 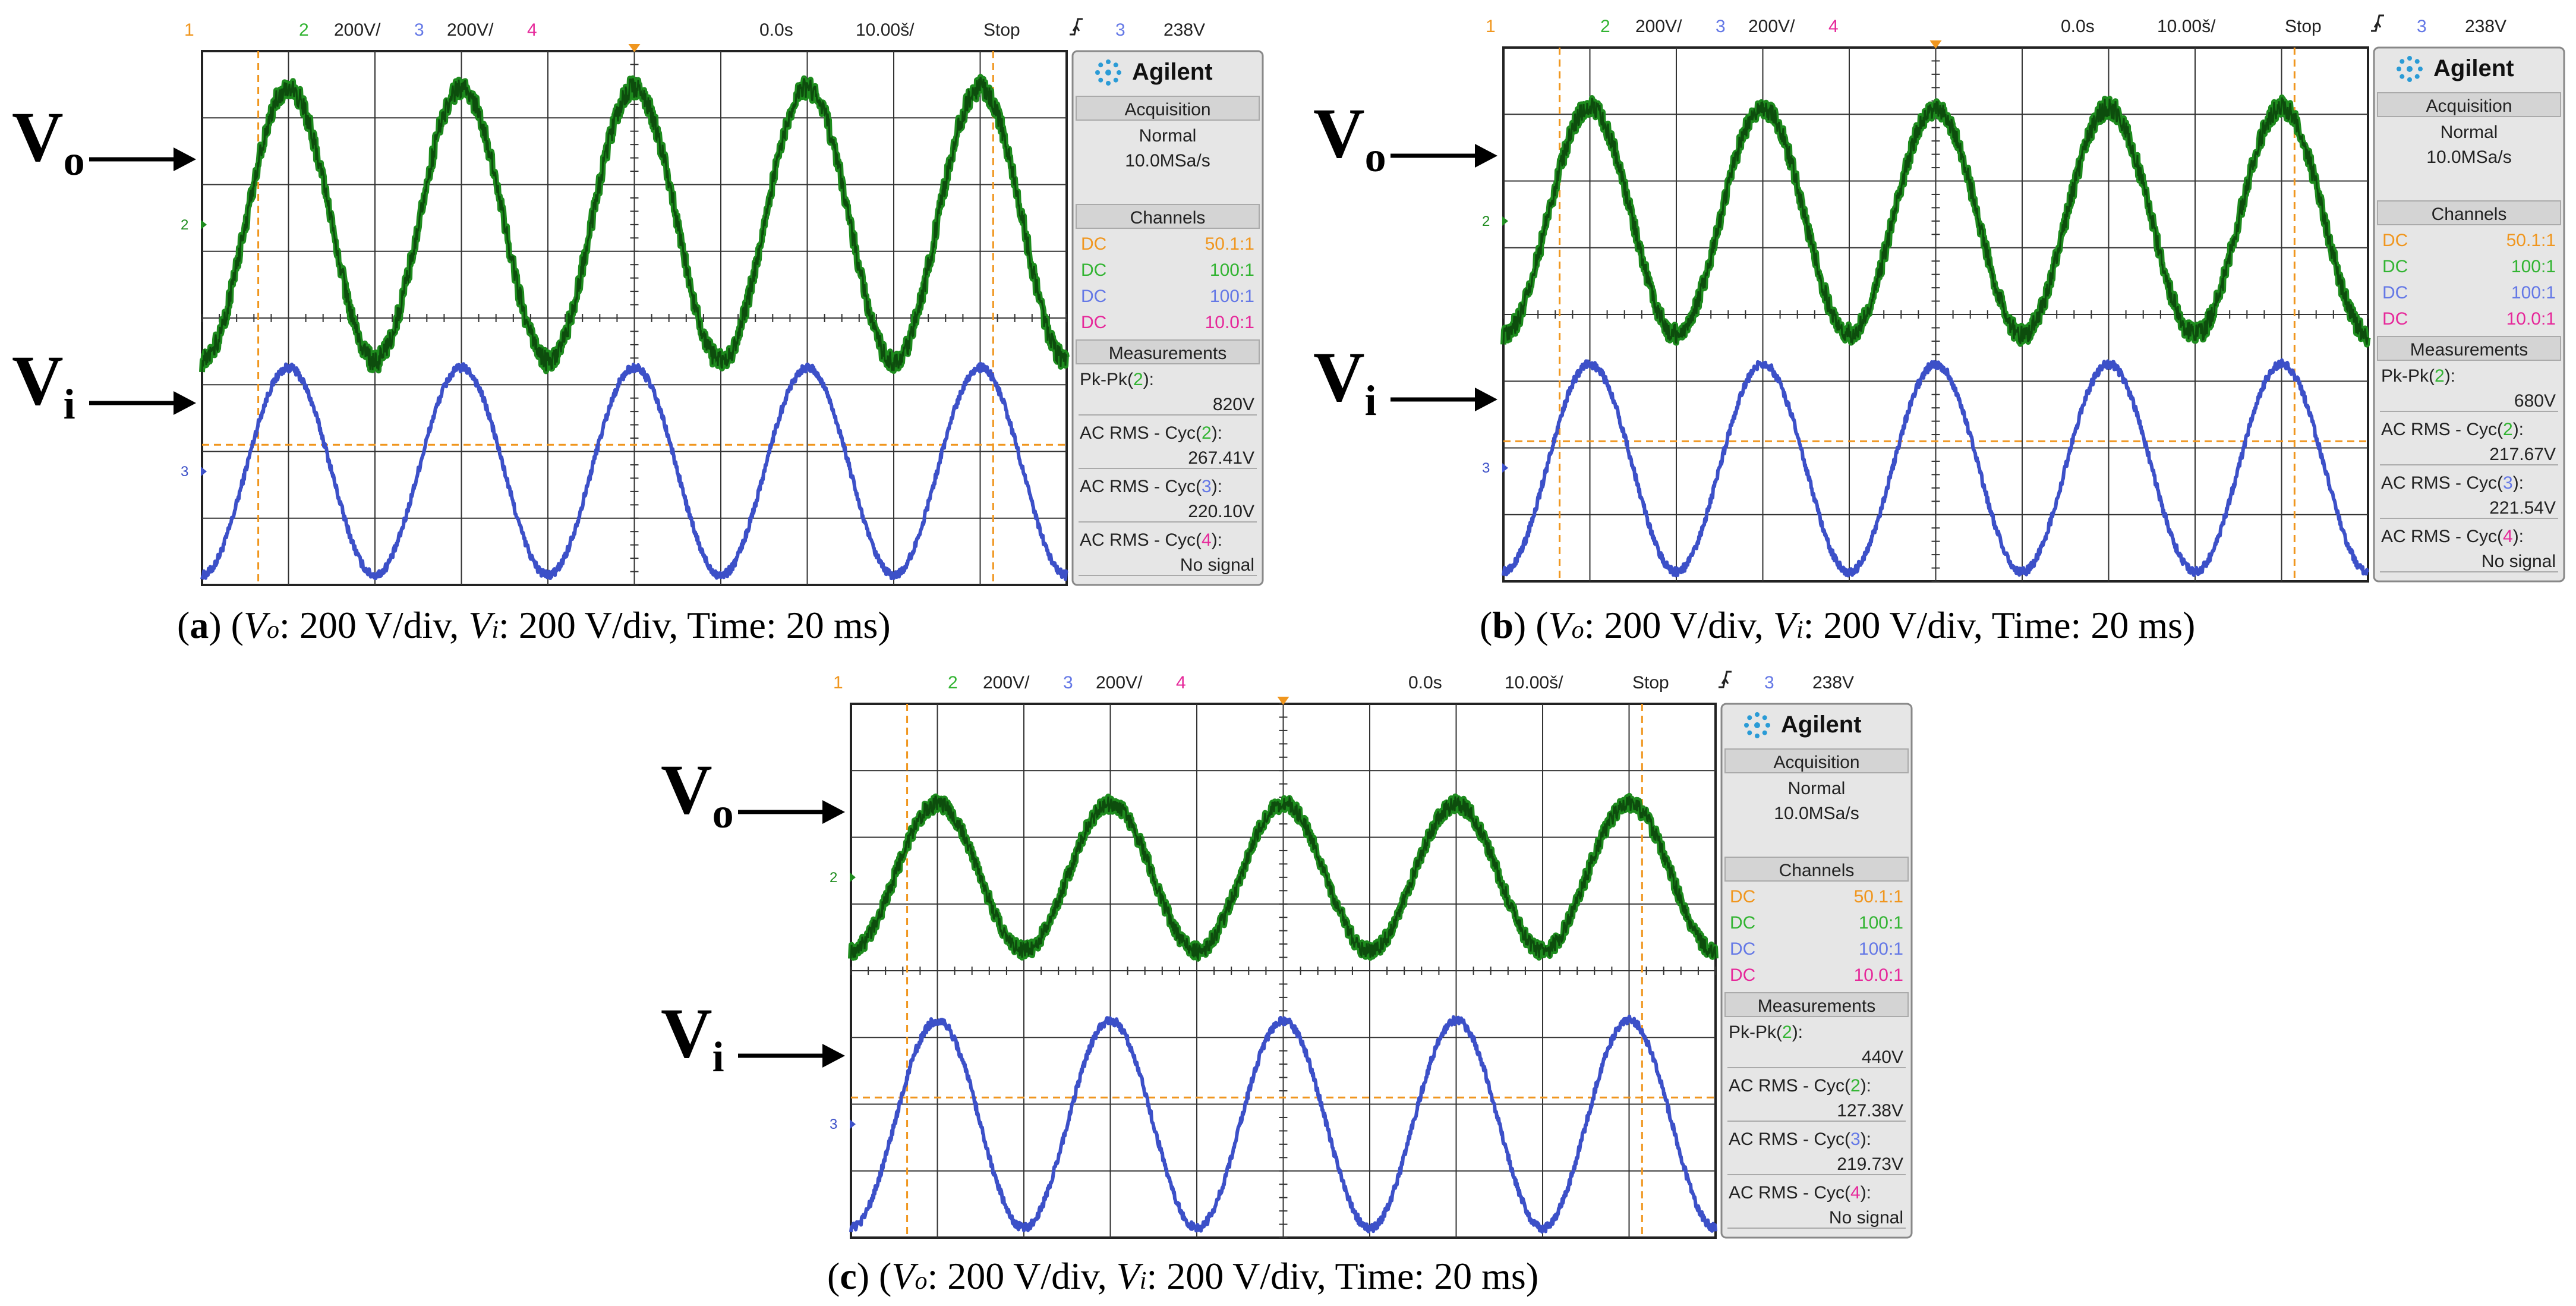 I want to click on channel-4-label: 4, so click(x=1181, y=683).